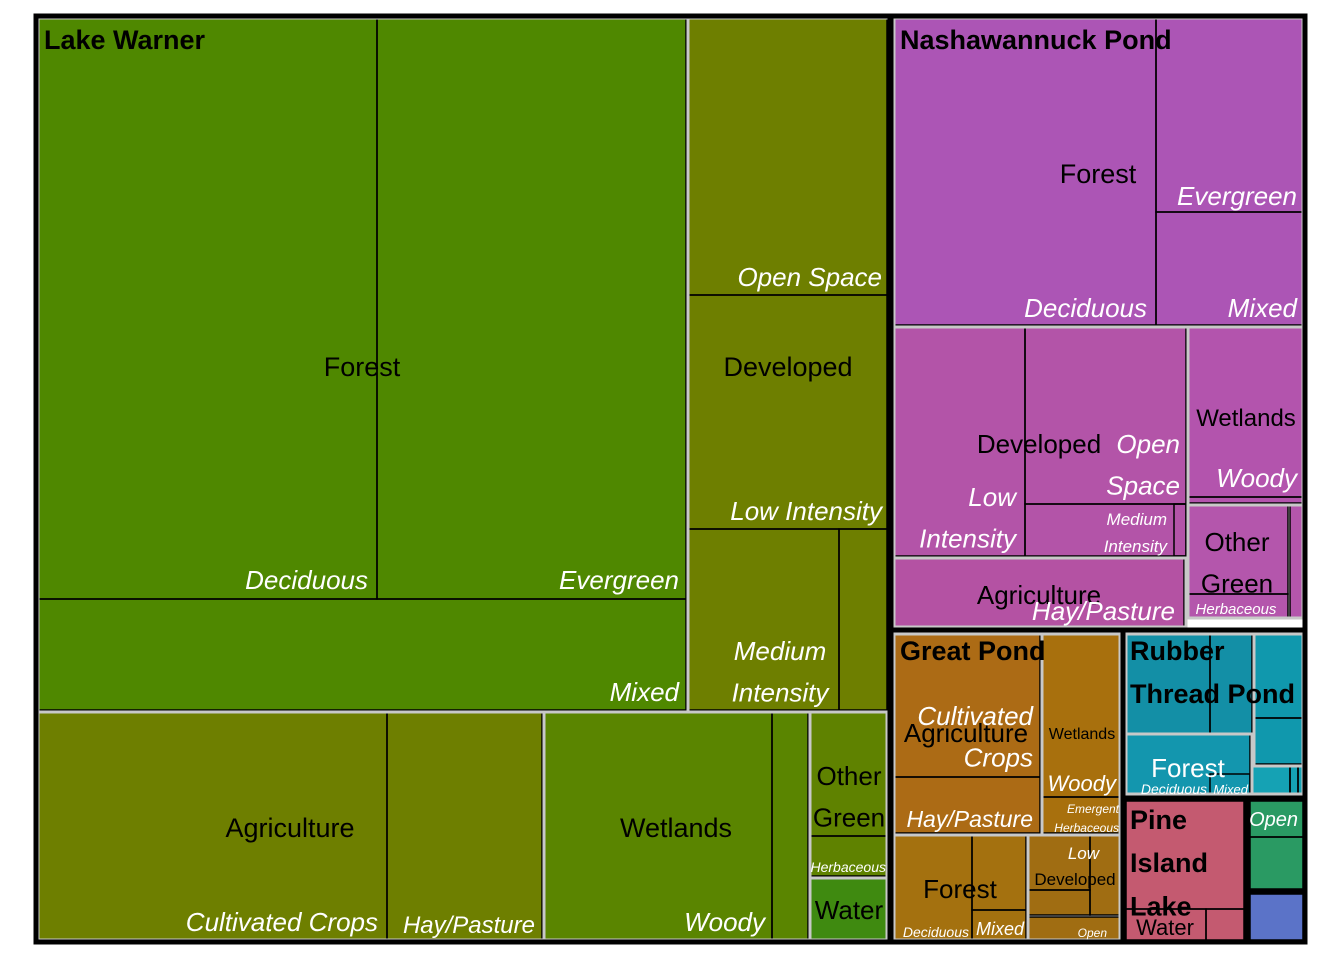 This screenshot has width=1344, height=960. I want to click on leaf-nashawannuck-pond-other-green-herbaceous, so click(1238, 606).